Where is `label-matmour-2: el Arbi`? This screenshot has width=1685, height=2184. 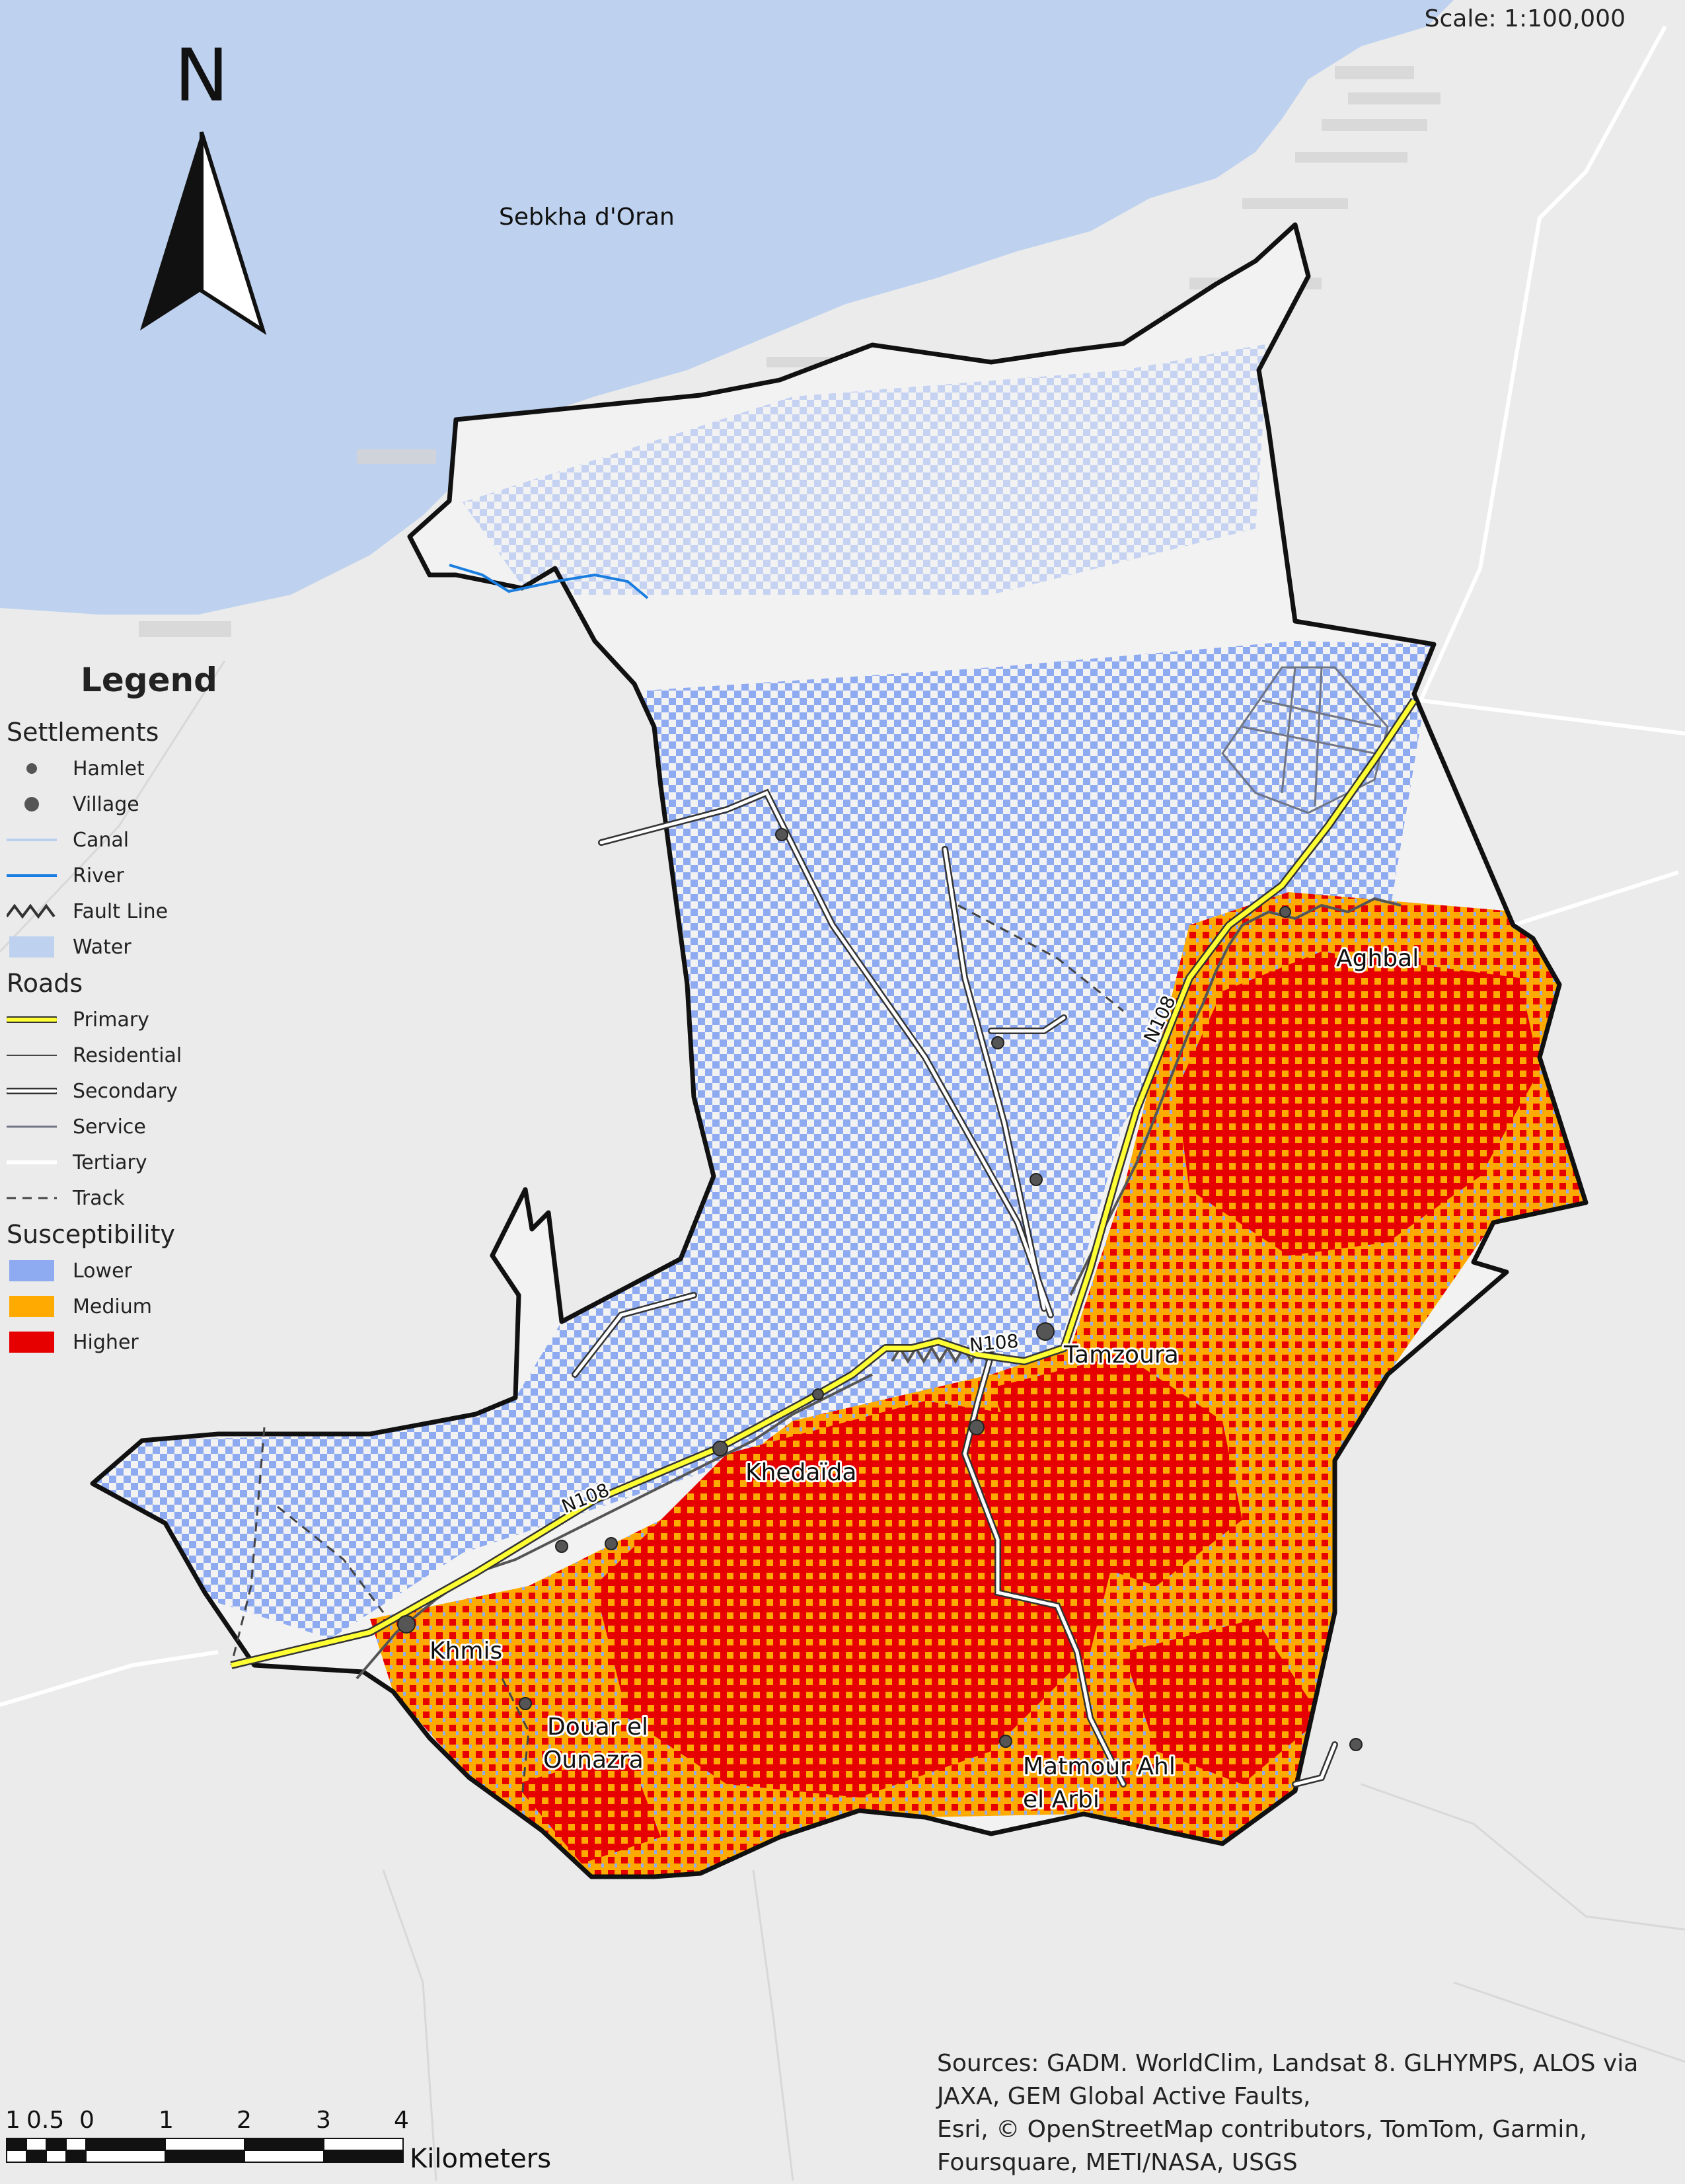 label-matmour-2: el Arbi is located at coordinates (1061, 1799).